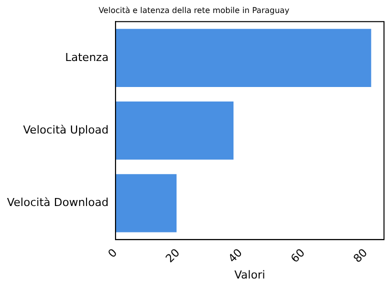 The width and height of the screenshot is (390, 282). Describe the element at coordinates (87, 57) in the screenshot. I see `y-tick-label: Latenza` at that location.